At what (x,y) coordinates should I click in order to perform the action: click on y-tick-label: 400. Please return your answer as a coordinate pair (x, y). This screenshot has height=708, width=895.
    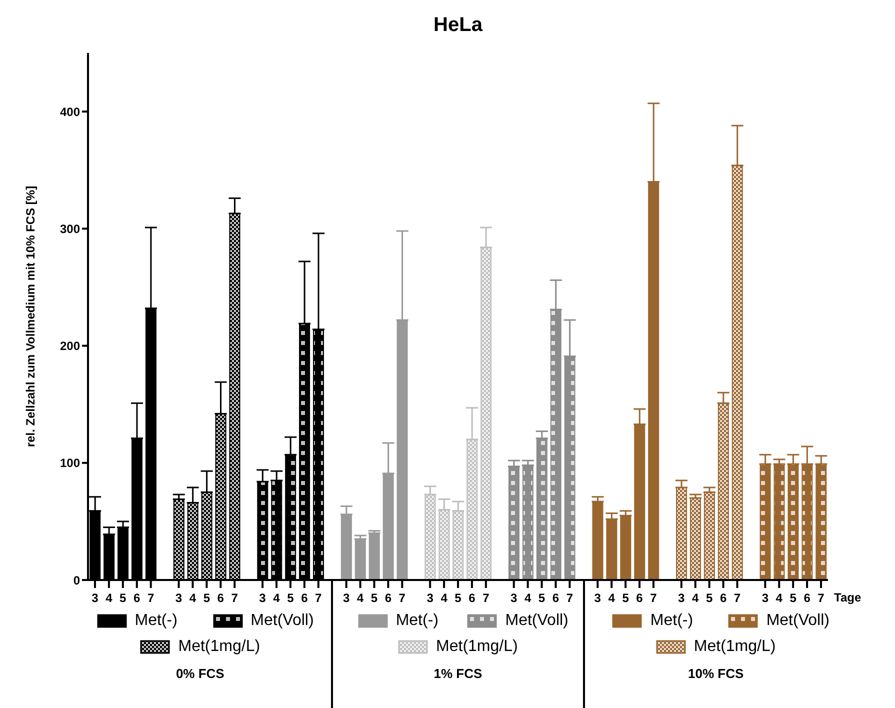
    Looking at the image, I should click on (70, 111).